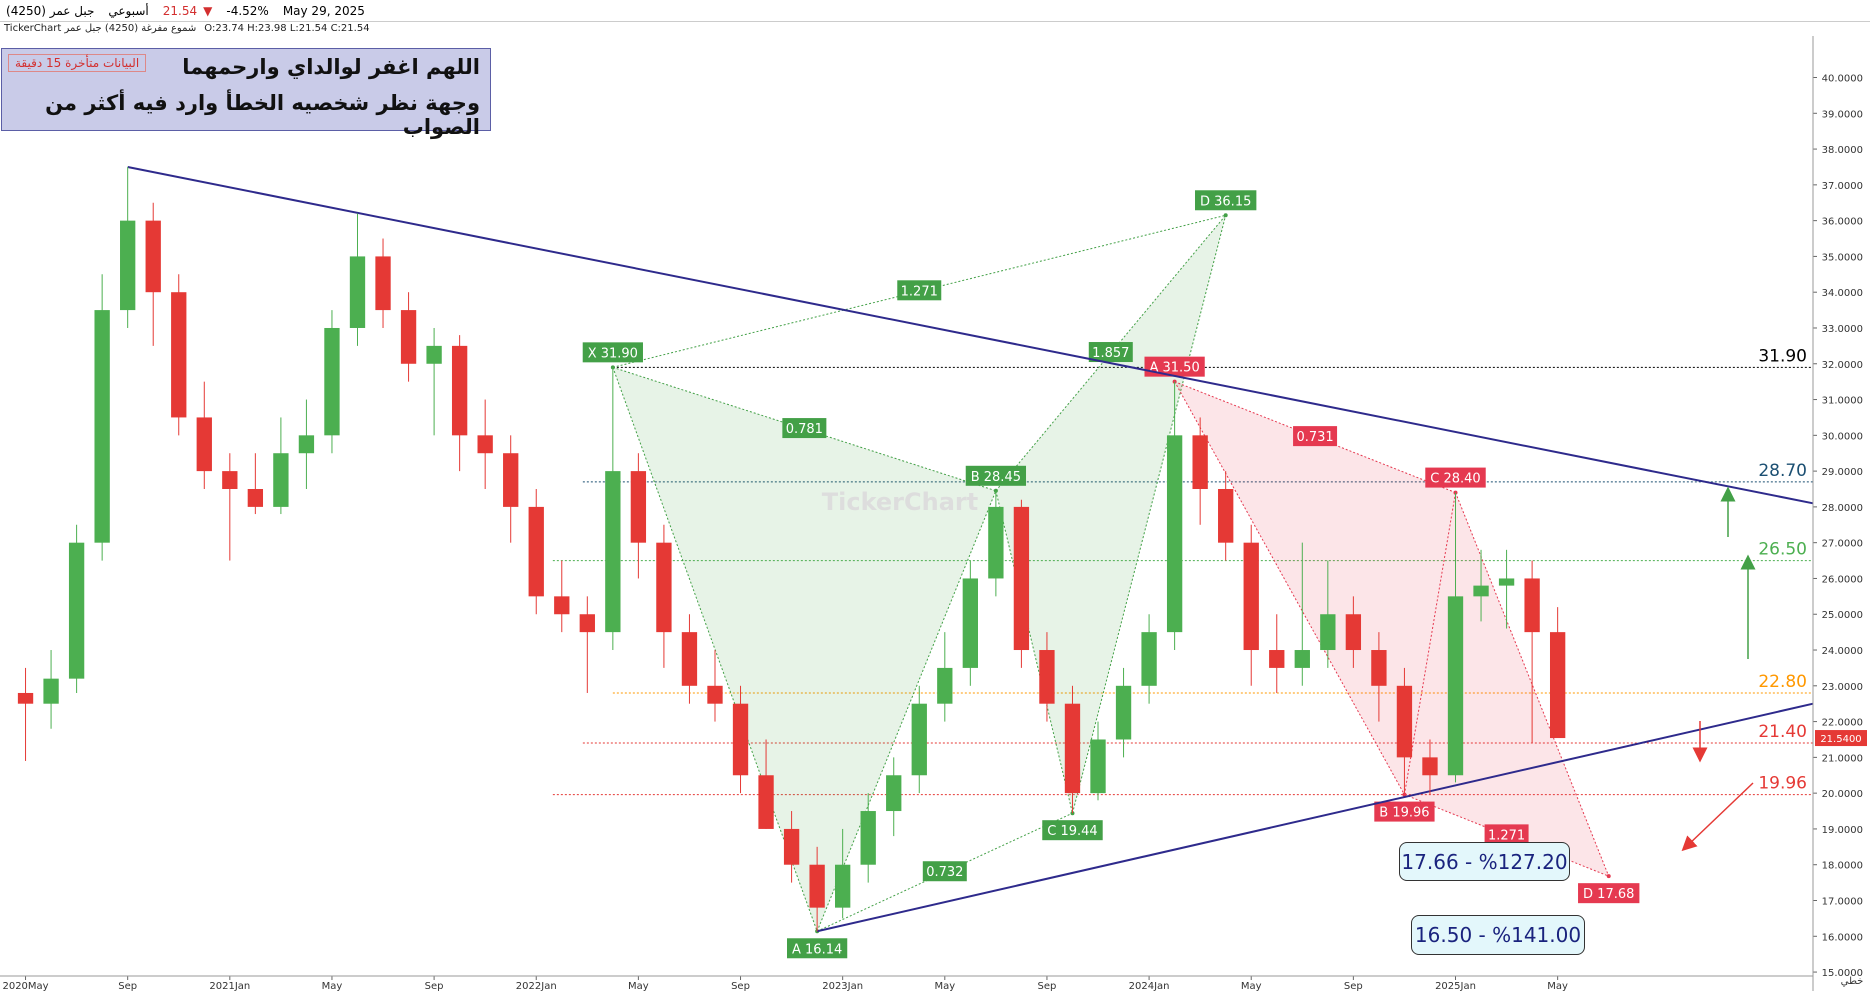  What do you see at coordinates (77, 63) in the screenshot?
I see `delay: البيانات متأخرة 15 دقيقة` at bounding box center [77, 63].